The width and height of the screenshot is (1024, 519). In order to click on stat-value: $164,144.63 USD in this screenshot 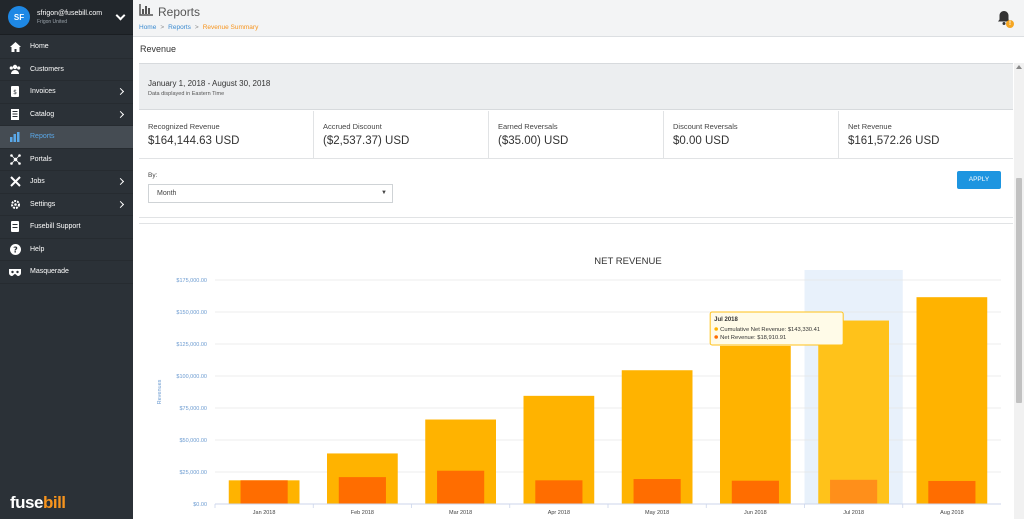, I will do `click(194, 141)`.